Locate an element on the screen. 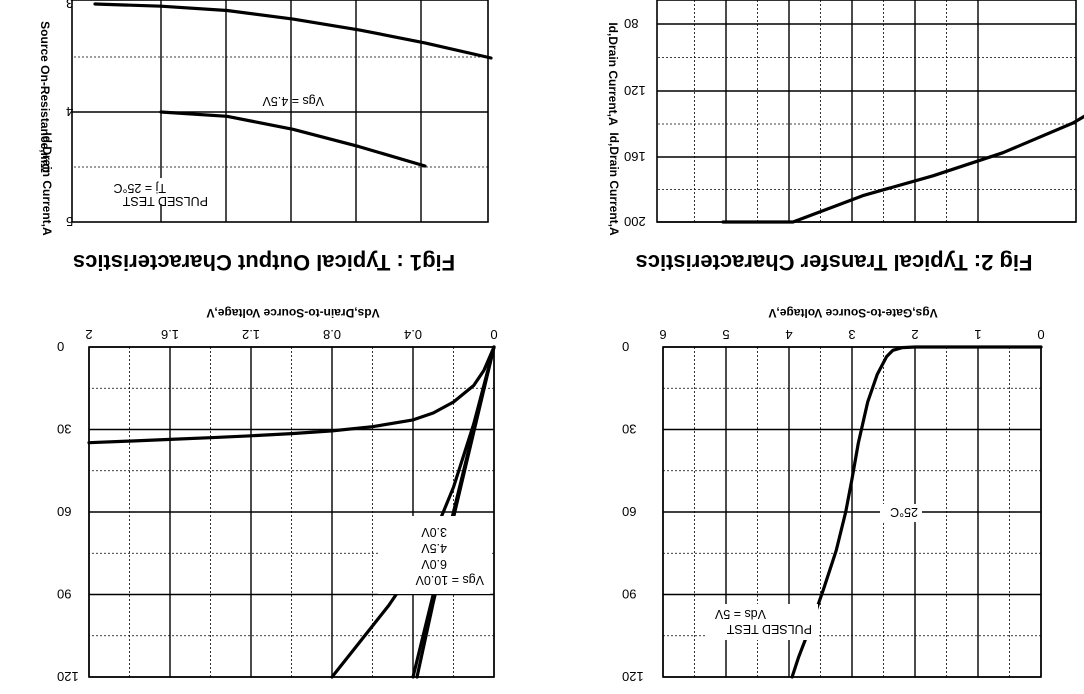 Image resolution: width=1084 pixels, height=694 pixels. fig1-y-tick-label: 30 is located at coordinates (64, 429).